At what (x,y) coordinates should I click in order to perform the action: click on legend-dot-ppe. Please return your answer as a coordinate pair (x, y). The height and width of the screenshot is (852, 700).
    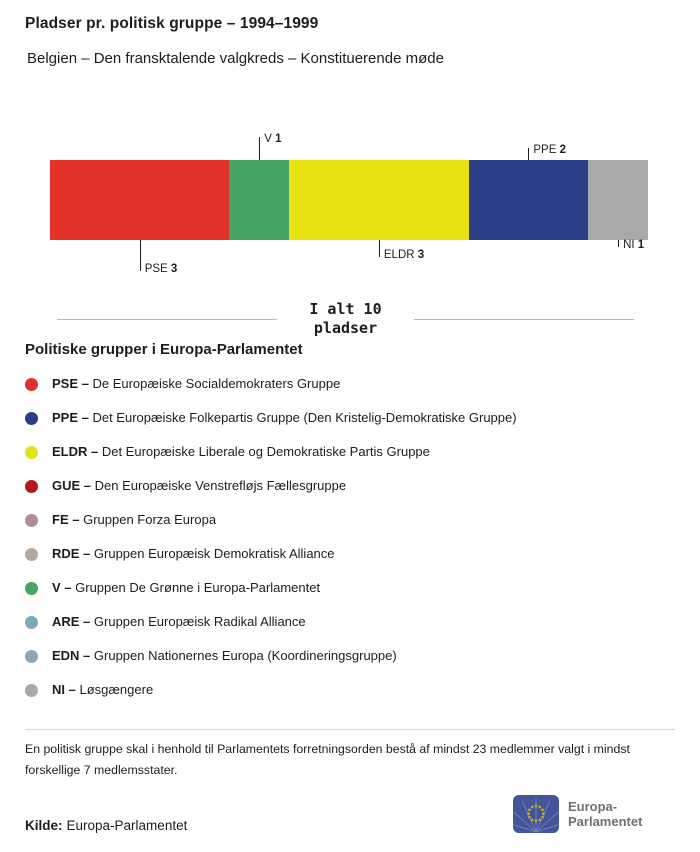
    Looking at the image, I should click on (31, 418).